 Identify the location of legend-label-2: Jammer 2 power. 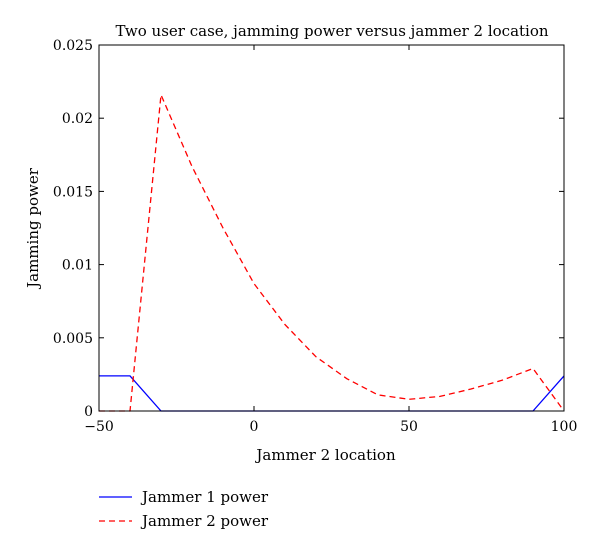
(204, 521).